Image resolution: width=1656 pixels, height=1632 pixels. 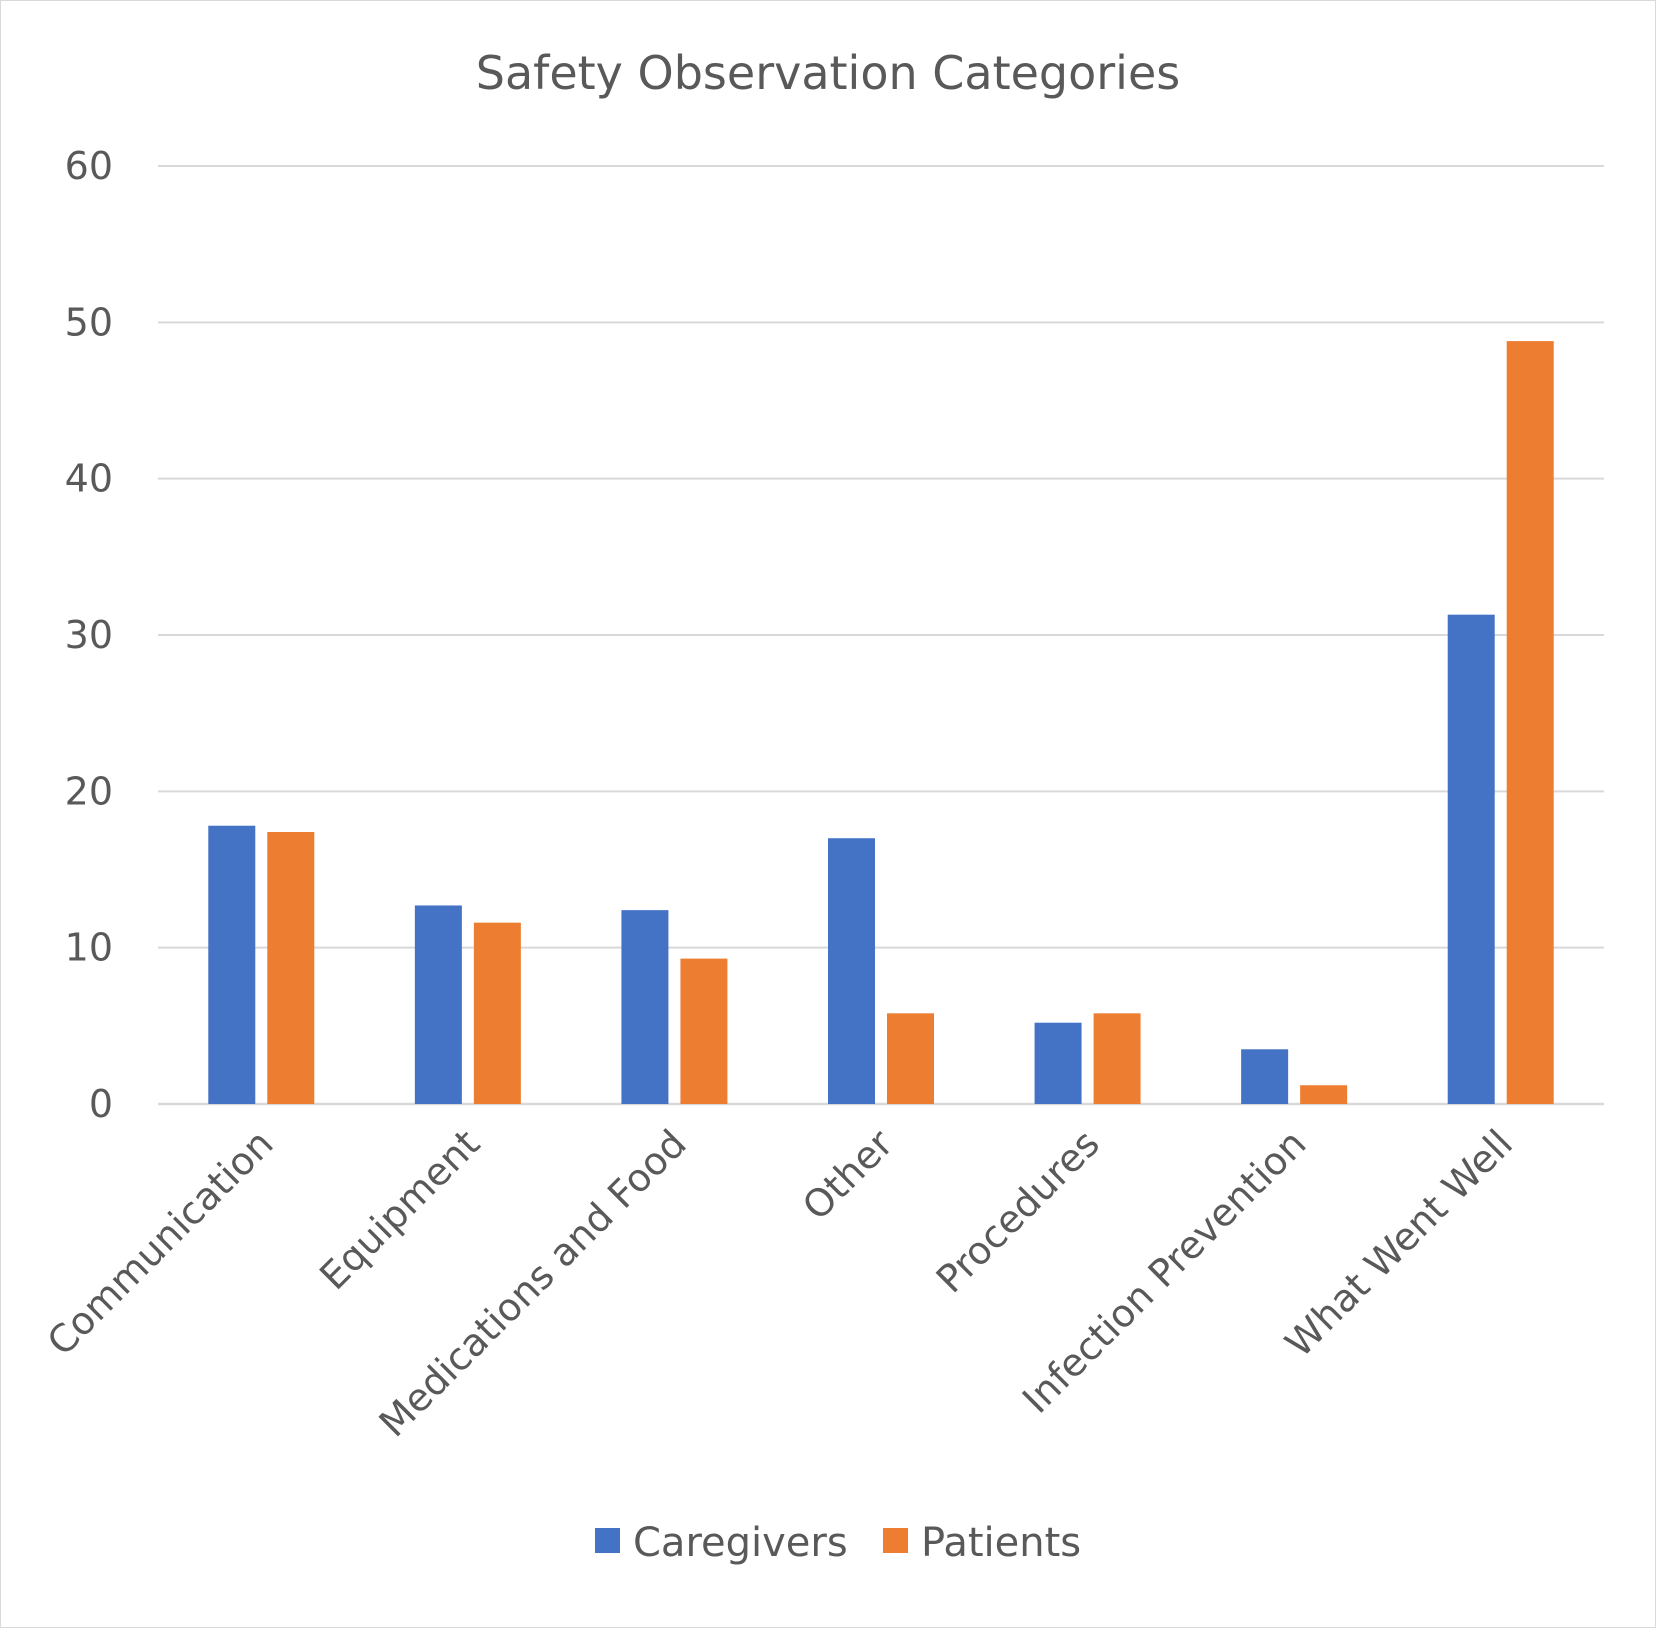 I want to click on legend-label-caregivers: Caregivers, so click(x=740, y=1543).